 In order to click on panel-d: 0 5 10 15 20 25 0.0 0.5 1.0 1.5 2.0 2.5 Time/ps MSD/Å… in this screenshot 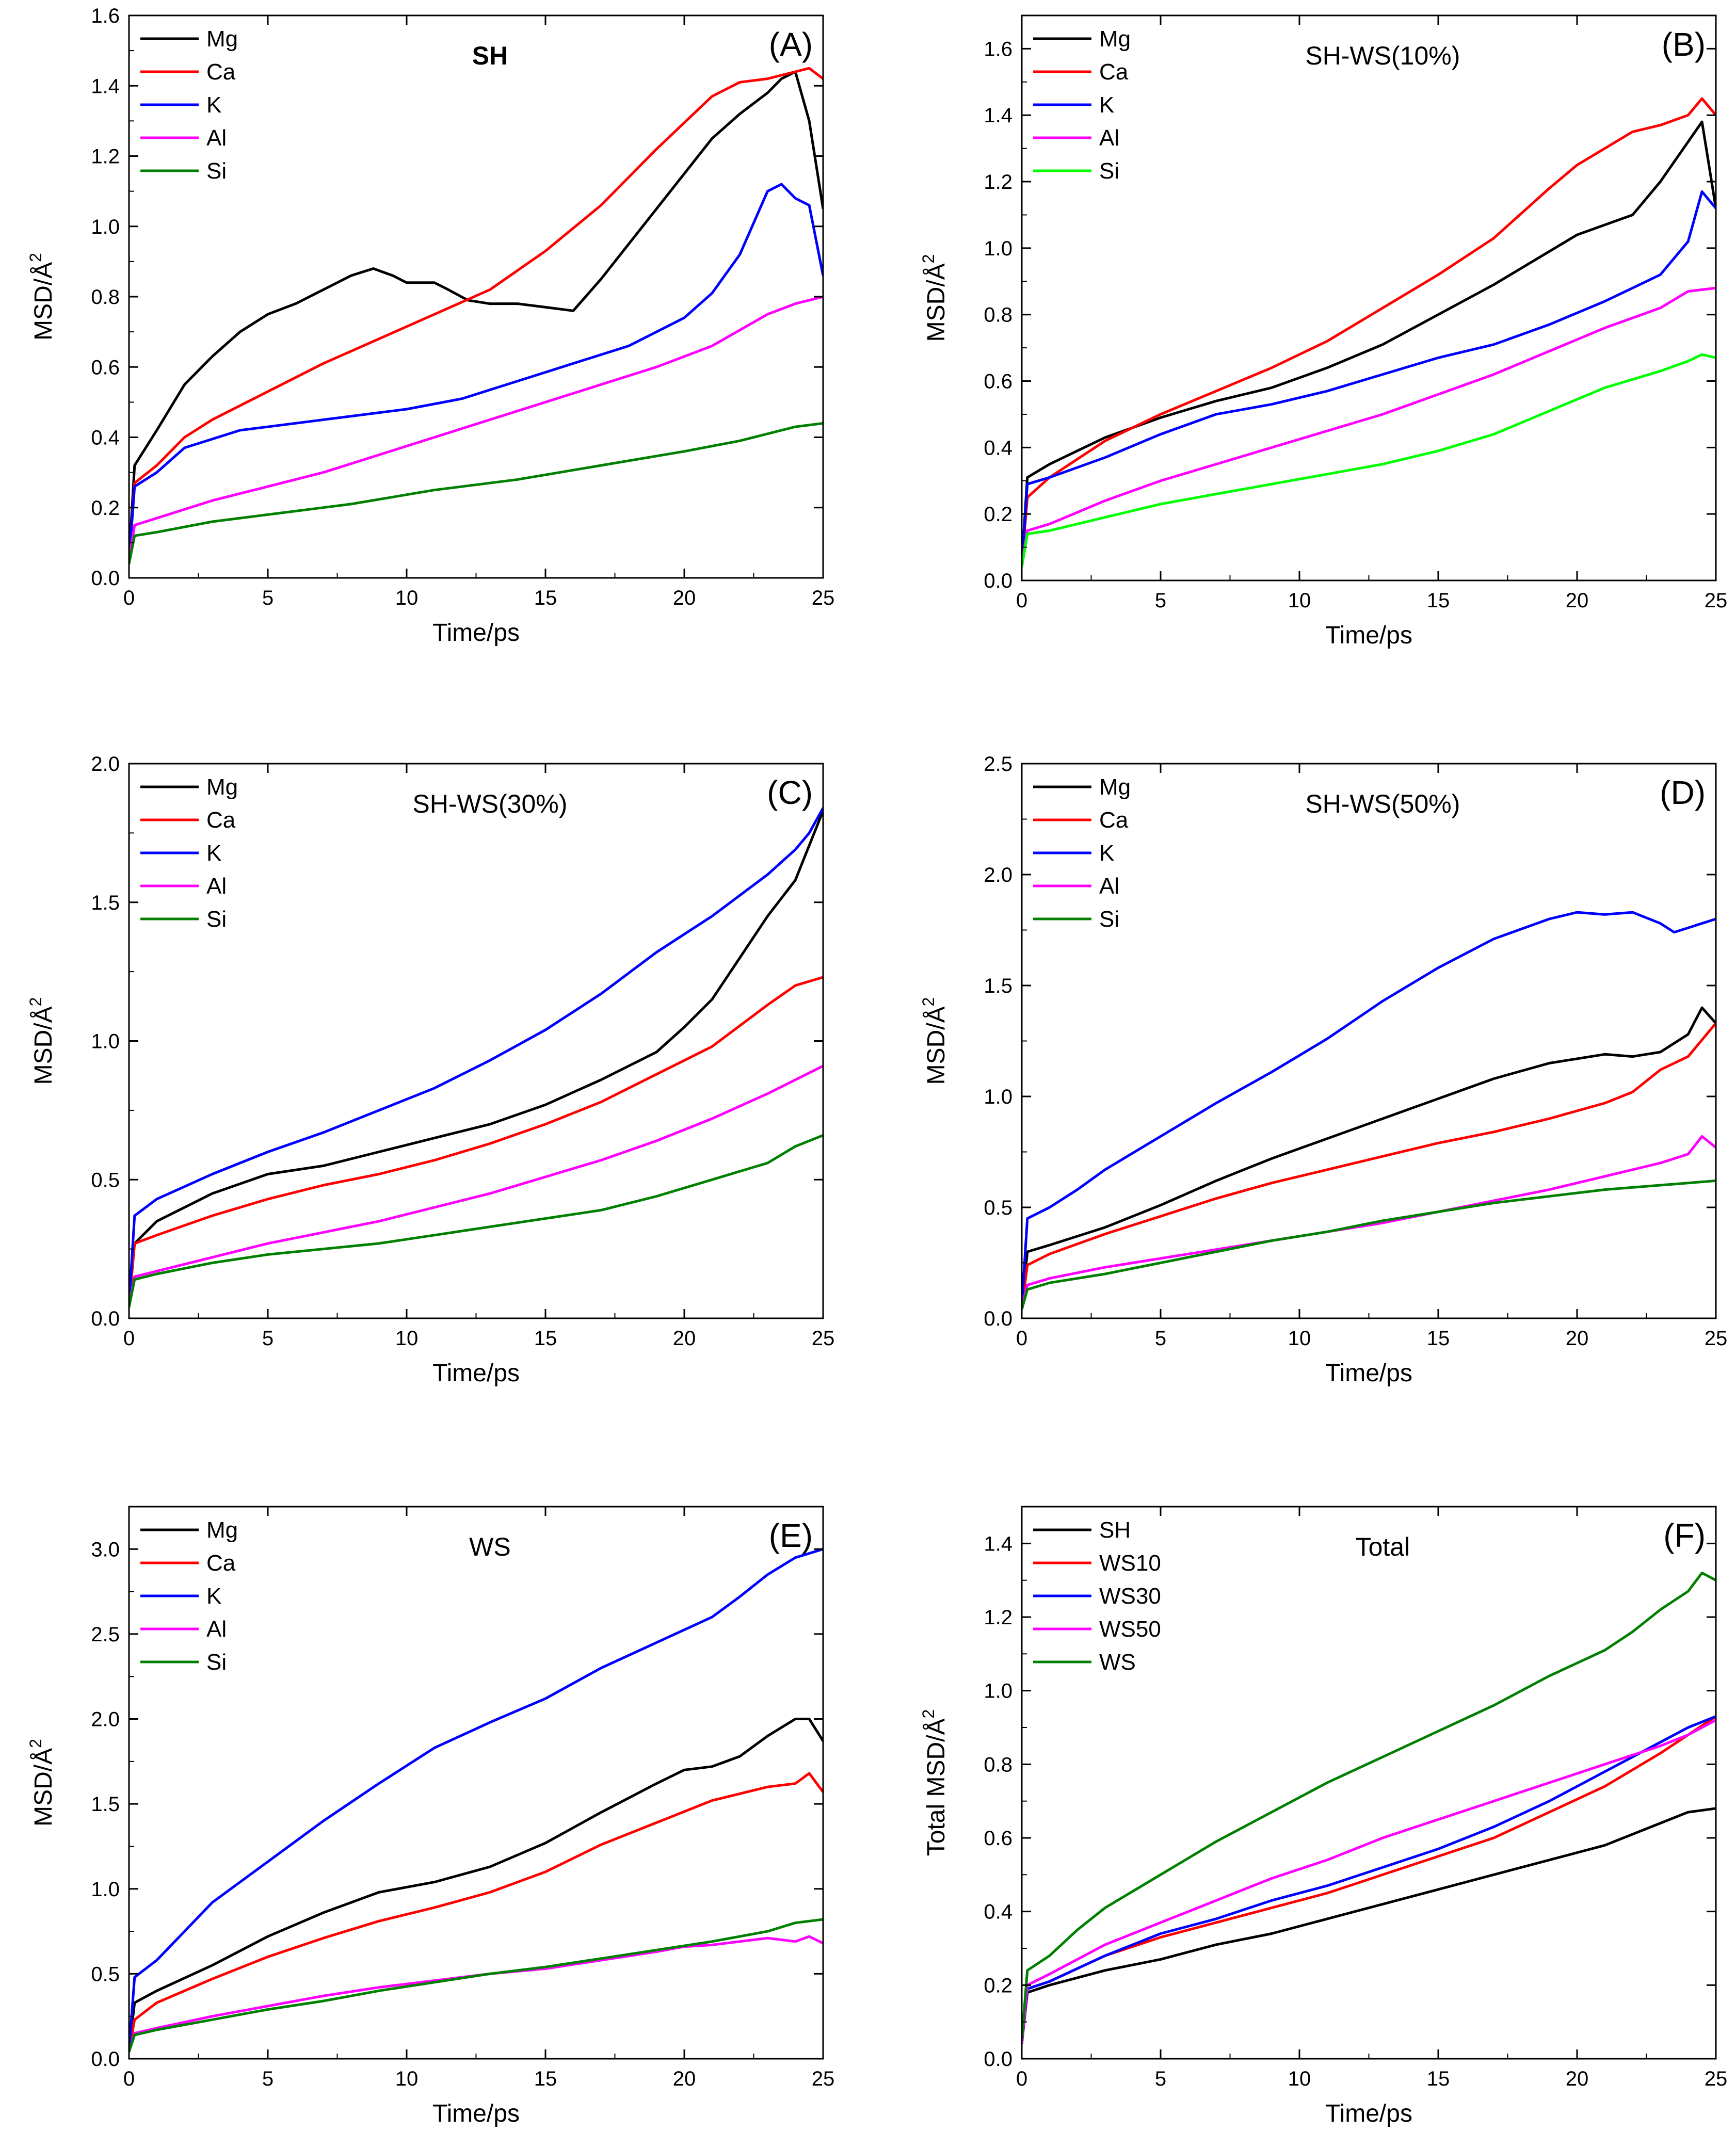, I will do `click(1323, 1070)`.